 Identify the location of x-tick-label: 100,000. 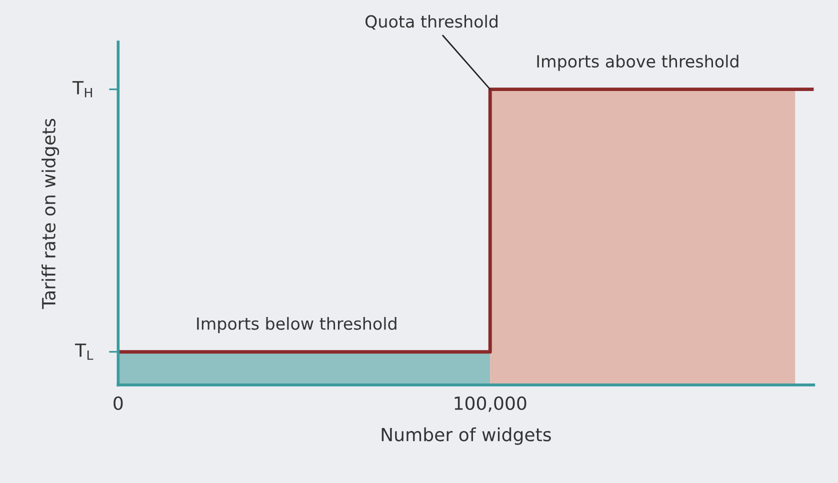
(490, 404).